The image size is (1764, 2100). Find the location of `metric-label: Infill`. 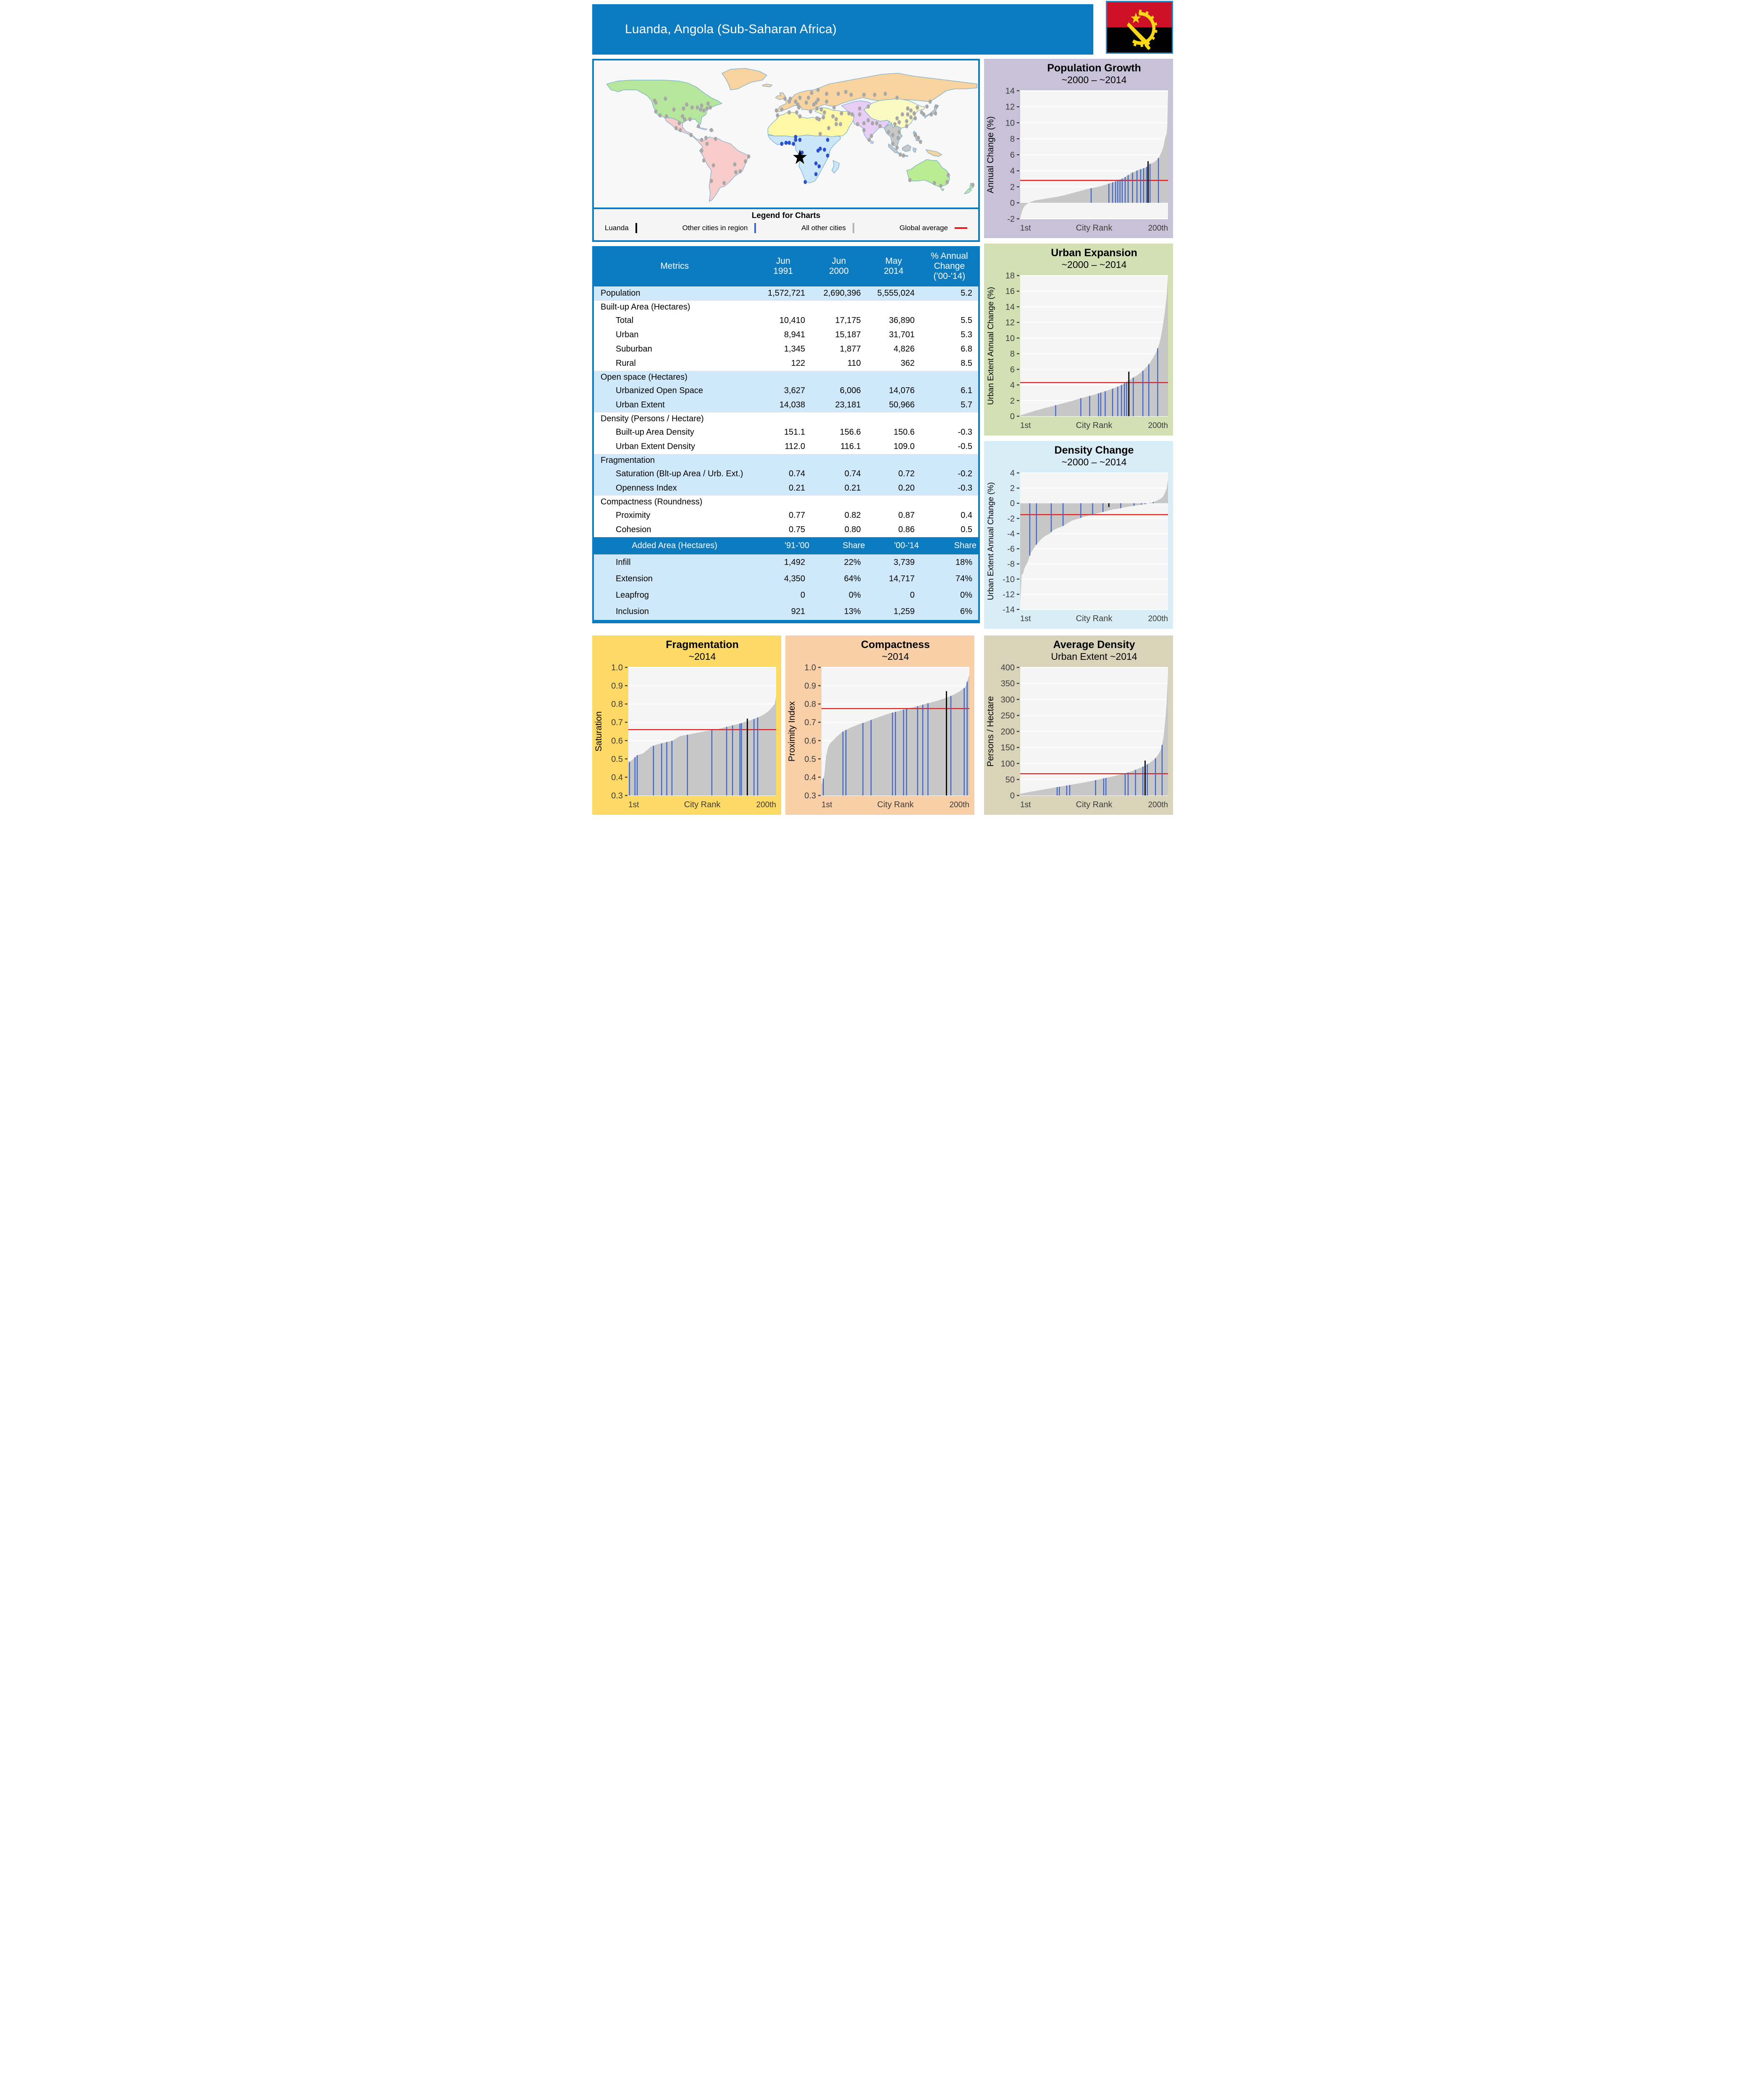

metric-label: Infill is located at coordinates (675, 562).